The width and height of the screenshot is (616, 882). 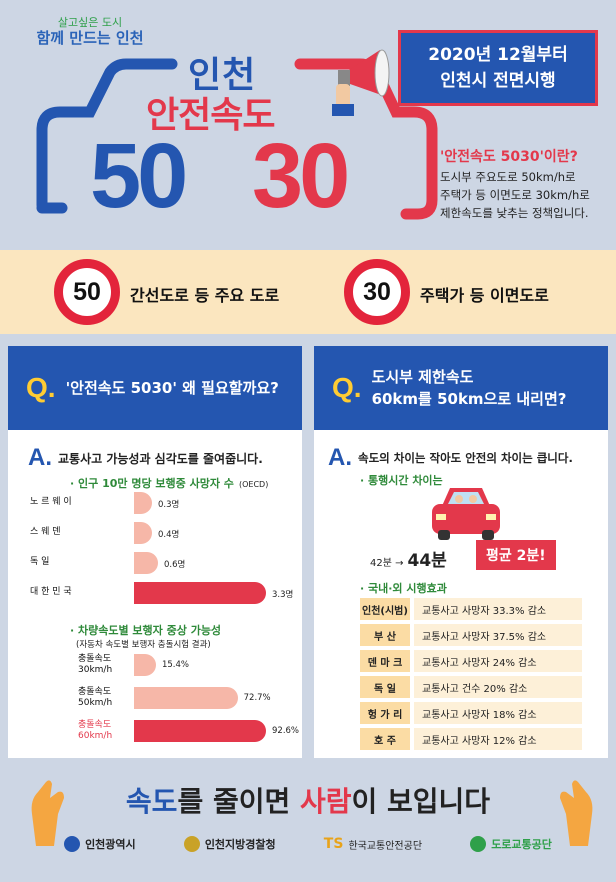 What do you see at coordinates (155, 534) in the screenshot?
I see `chart-row: 스 웨 덴 0.4명` at bounding box center [155, 534].